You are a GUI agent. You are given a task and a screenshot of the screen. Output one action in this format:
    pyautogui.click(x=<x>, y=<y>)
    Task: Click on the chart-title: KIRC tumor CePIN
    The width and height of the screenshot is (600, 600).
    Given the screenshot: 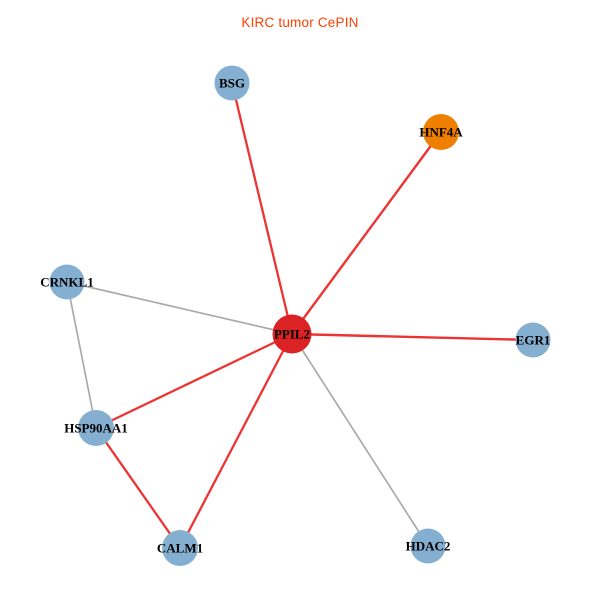 What is the action you would take?
    pyautogui.click(x=299, y=22)
    